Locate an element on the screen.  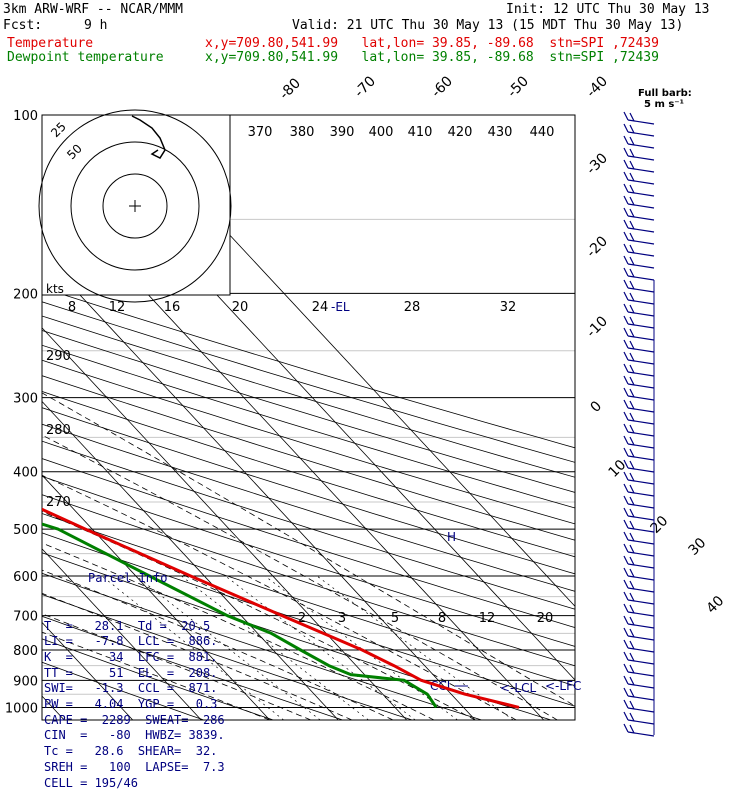
theta-side-label-270: 270 is located at coordinates (58, 502).